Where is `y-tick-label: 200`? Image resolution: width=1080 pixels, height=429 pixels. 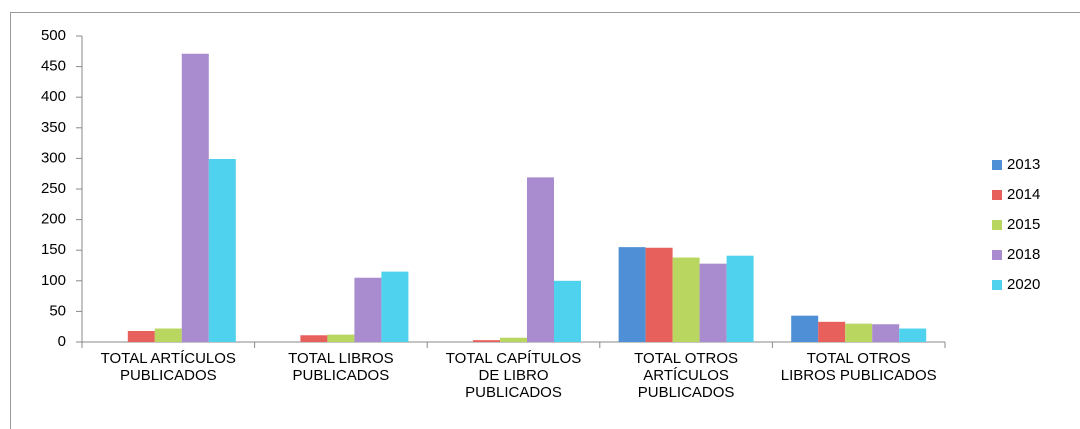
y-tick-label: 200 is located at coordinates (53, 219).